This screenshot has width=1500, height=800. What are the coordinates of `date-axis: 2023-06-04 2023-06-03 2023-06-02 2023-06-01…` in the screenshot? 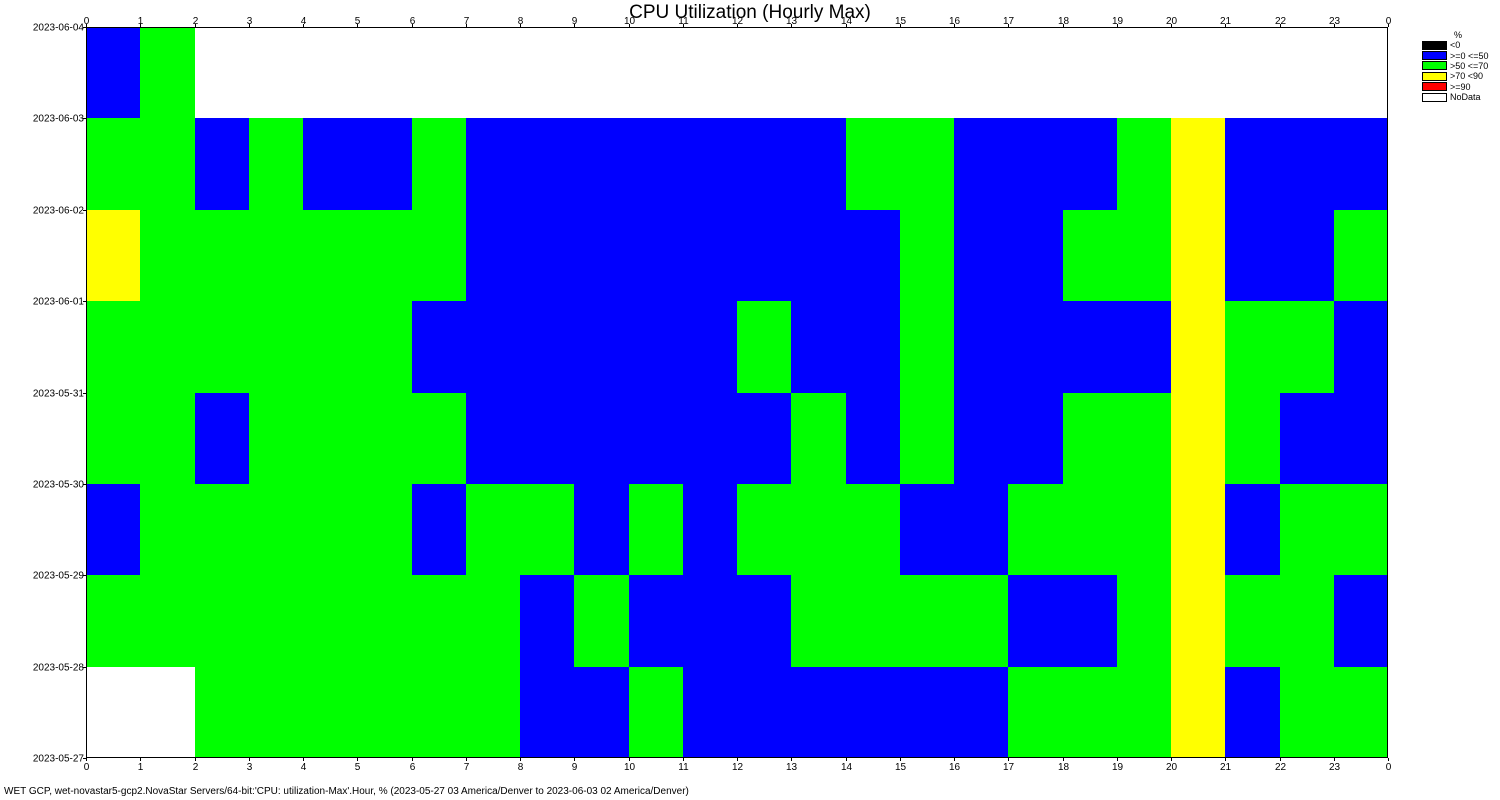 It's located at (59, 394).